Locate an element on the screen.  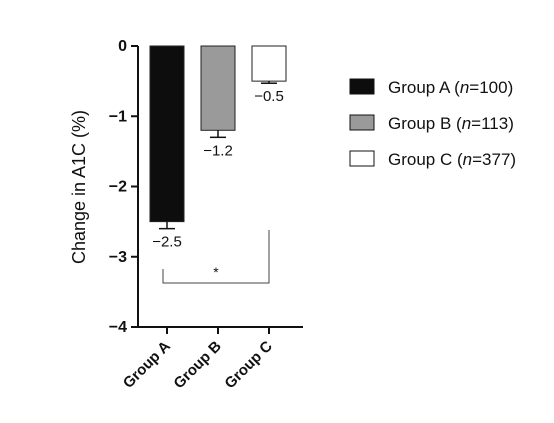
significance-annotation: * is located at coordinates (216, 257).